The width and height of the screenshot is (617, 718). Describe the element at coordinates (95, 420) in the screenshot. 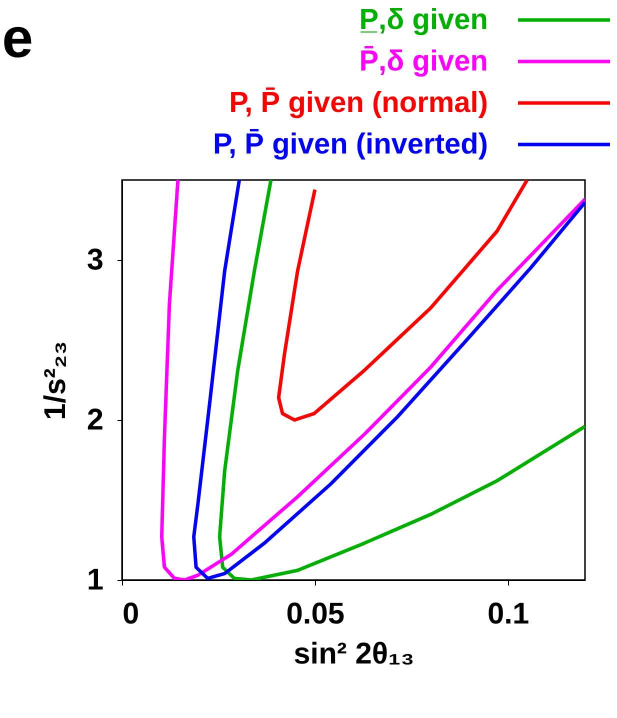

I see `y-tick-label: 2` at that location.